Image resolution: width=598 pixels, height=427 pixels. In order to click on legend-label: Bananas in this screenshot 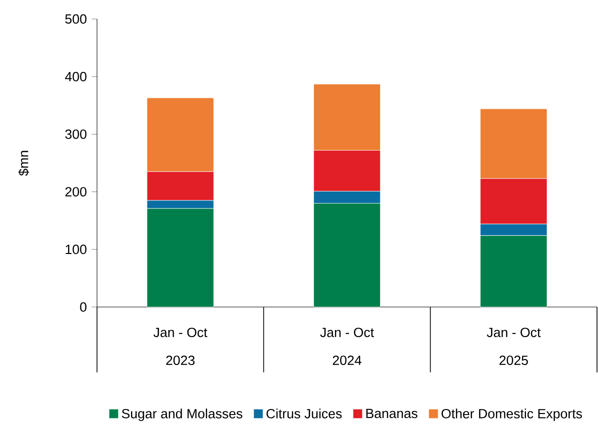, I will do `click(392, 413)`.